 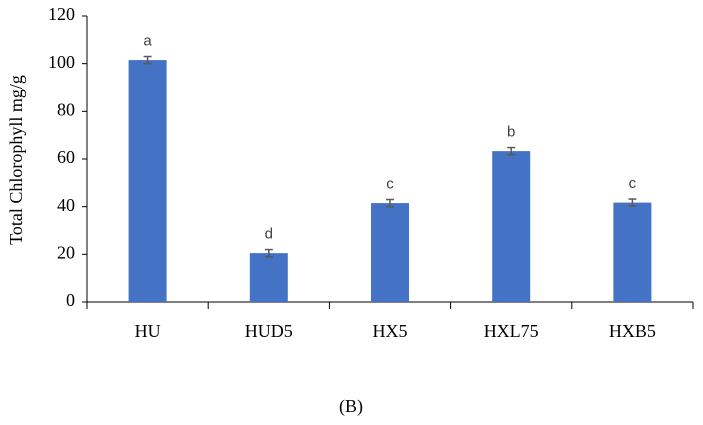 I want to click on significance-letter: b, so click(x=511, y=132).